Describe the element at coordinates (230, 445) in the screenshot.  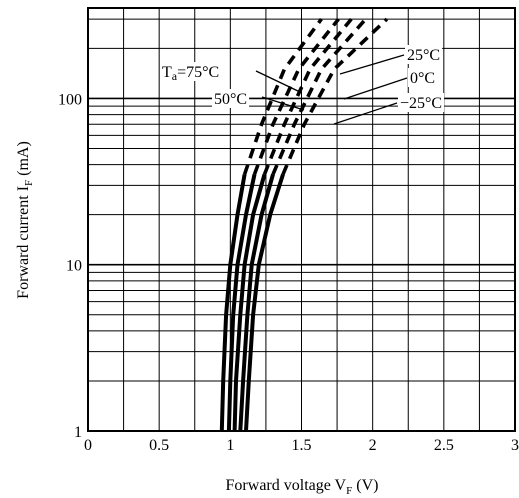
I see `x-tick-label: 1` at that location.